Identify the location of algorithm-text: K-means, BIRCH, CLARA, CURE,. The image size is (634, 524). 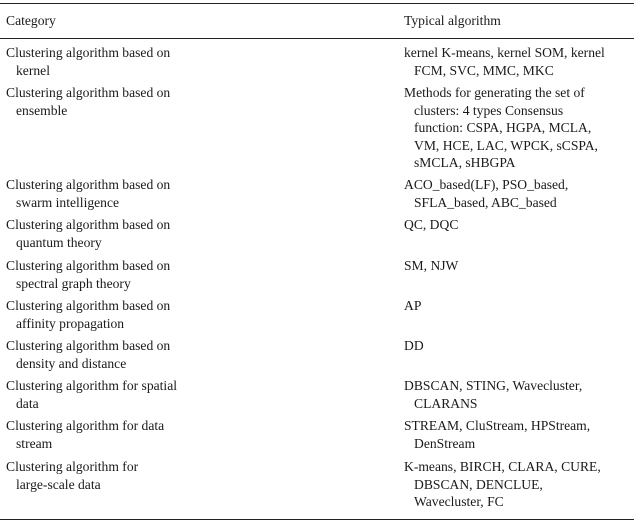
(502, 466).